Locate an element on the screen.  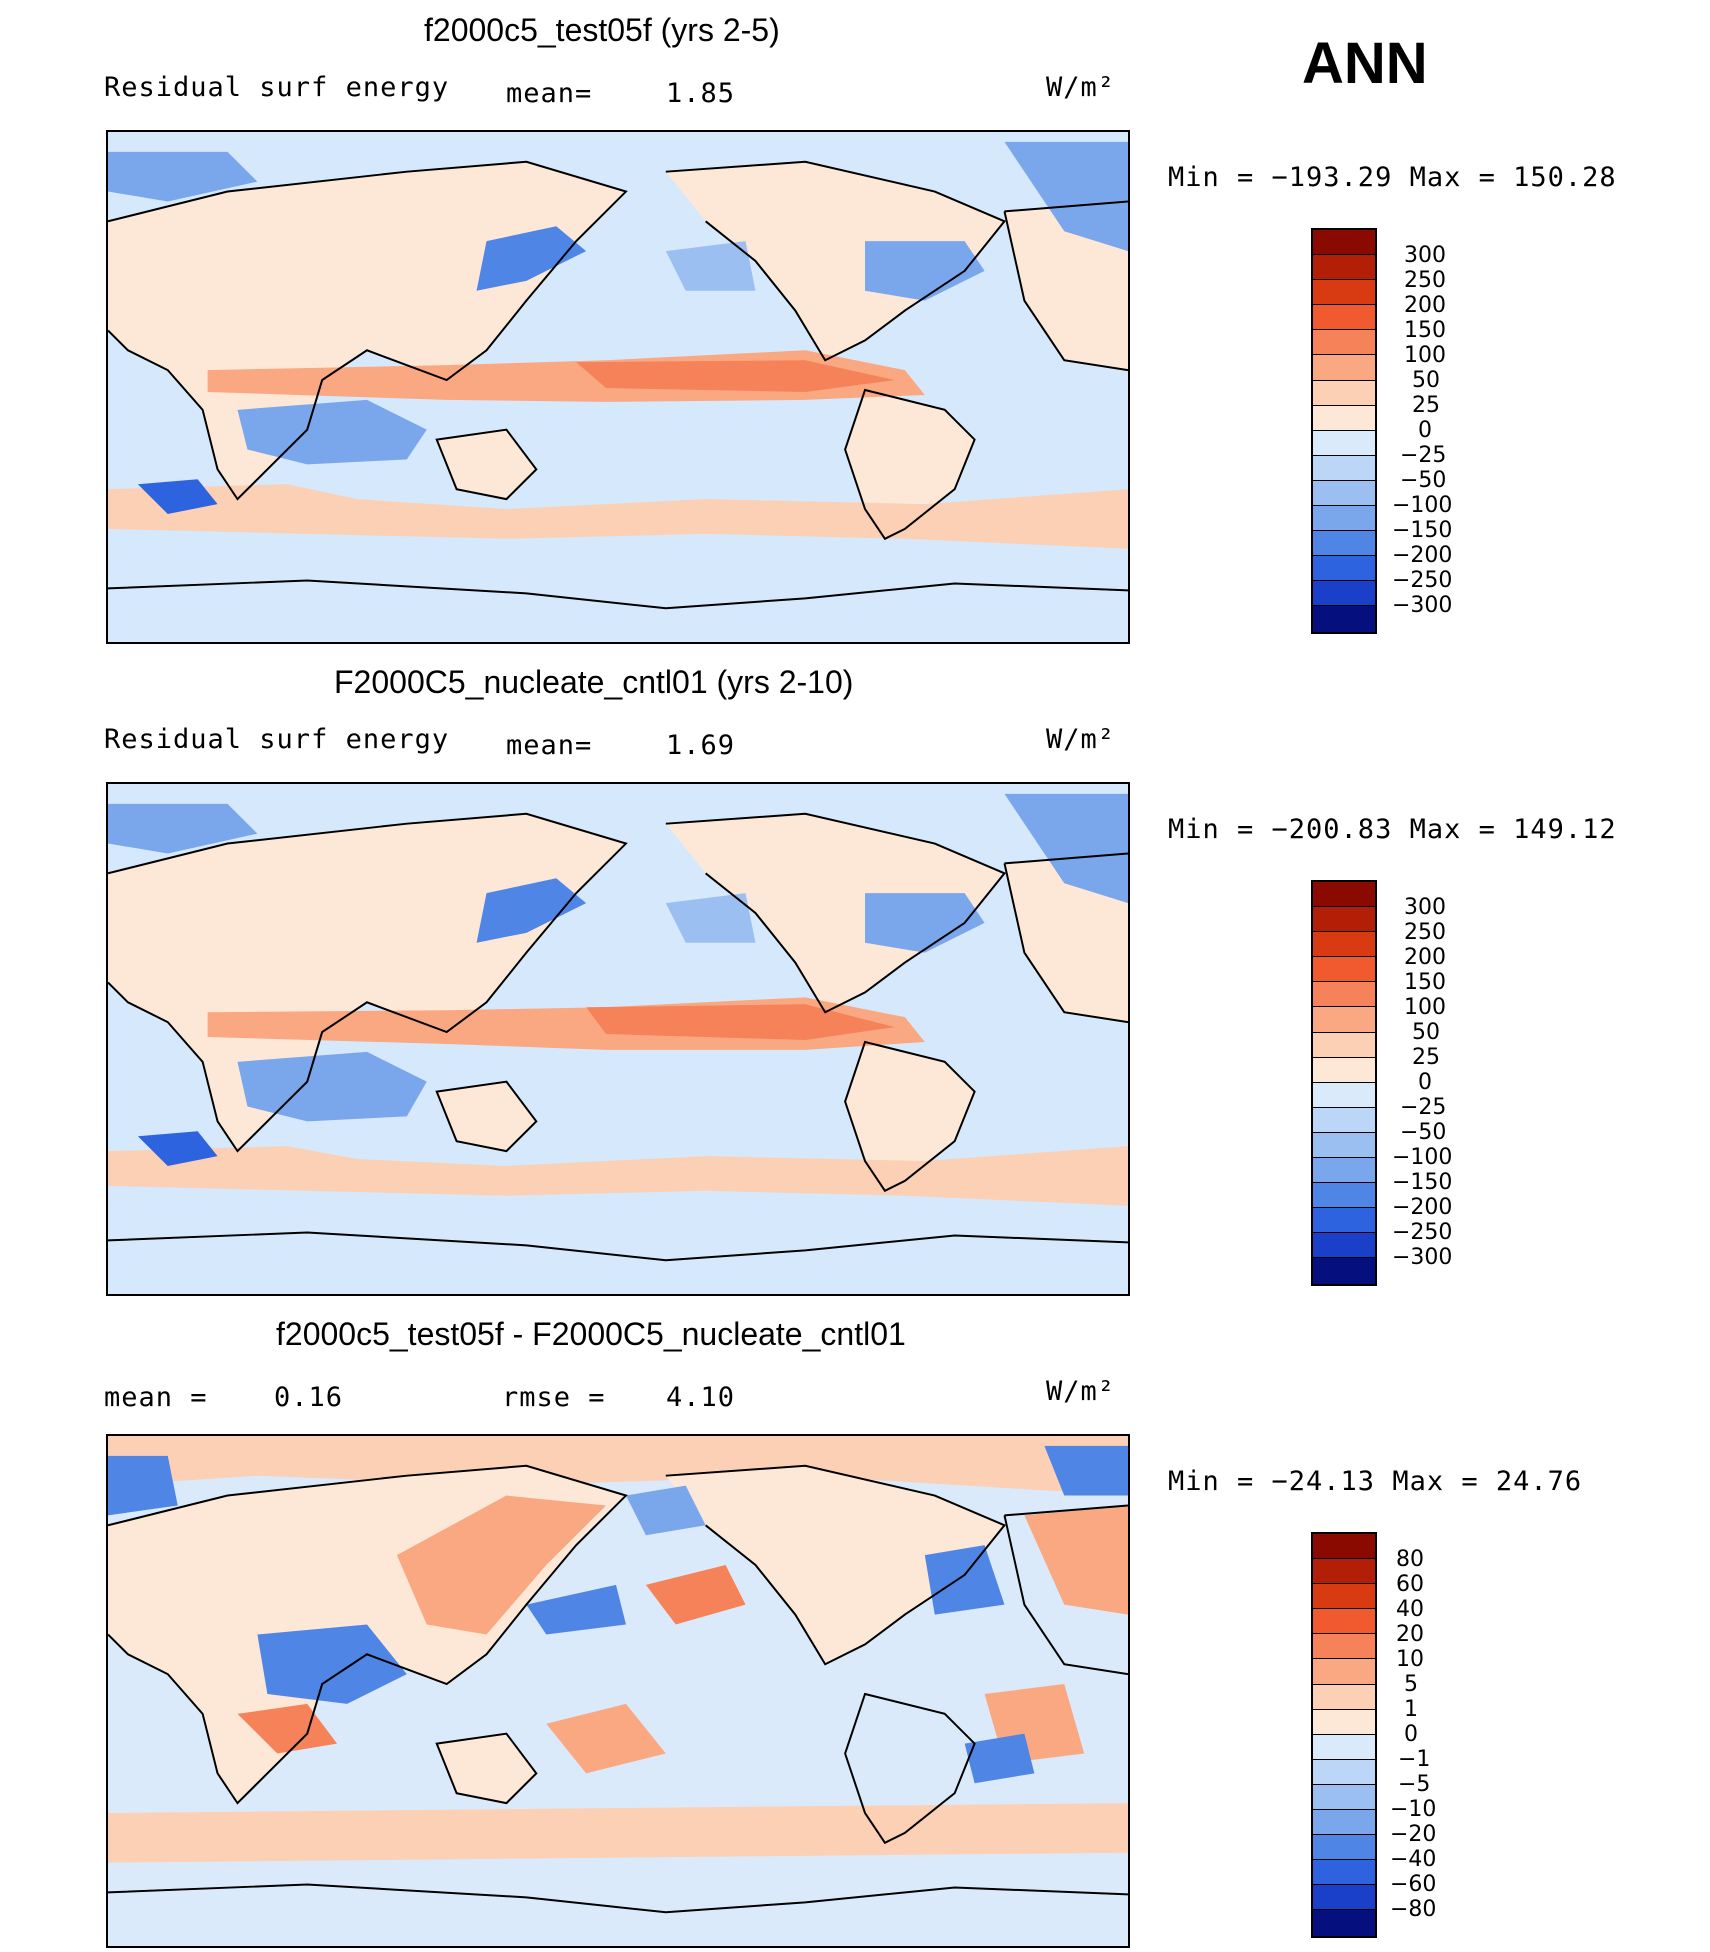
panel-1-colorbar is located at coordinates (1344, 431).